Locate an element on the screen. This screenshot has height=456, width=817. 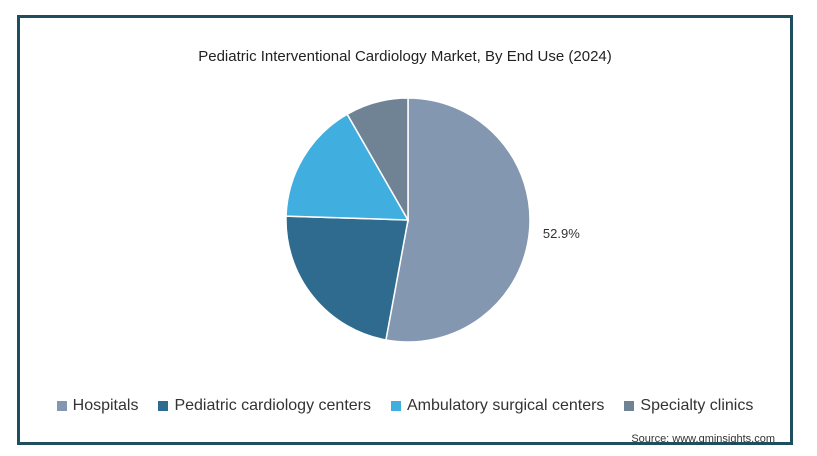
pie-slice-specialty-clinics is located at coordinates (377, 160).